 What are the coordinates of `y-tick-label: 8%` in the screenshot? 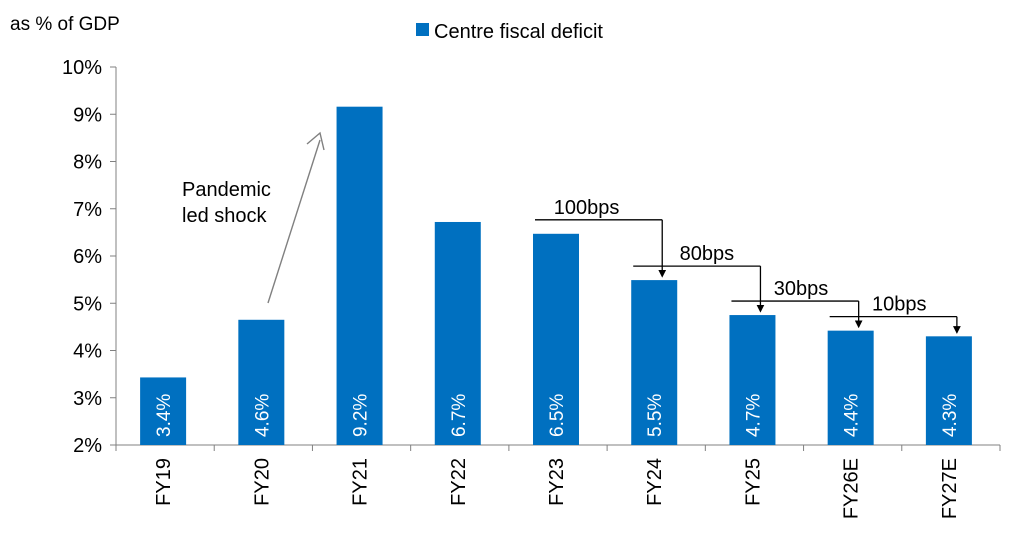 It's located at (87, 163).